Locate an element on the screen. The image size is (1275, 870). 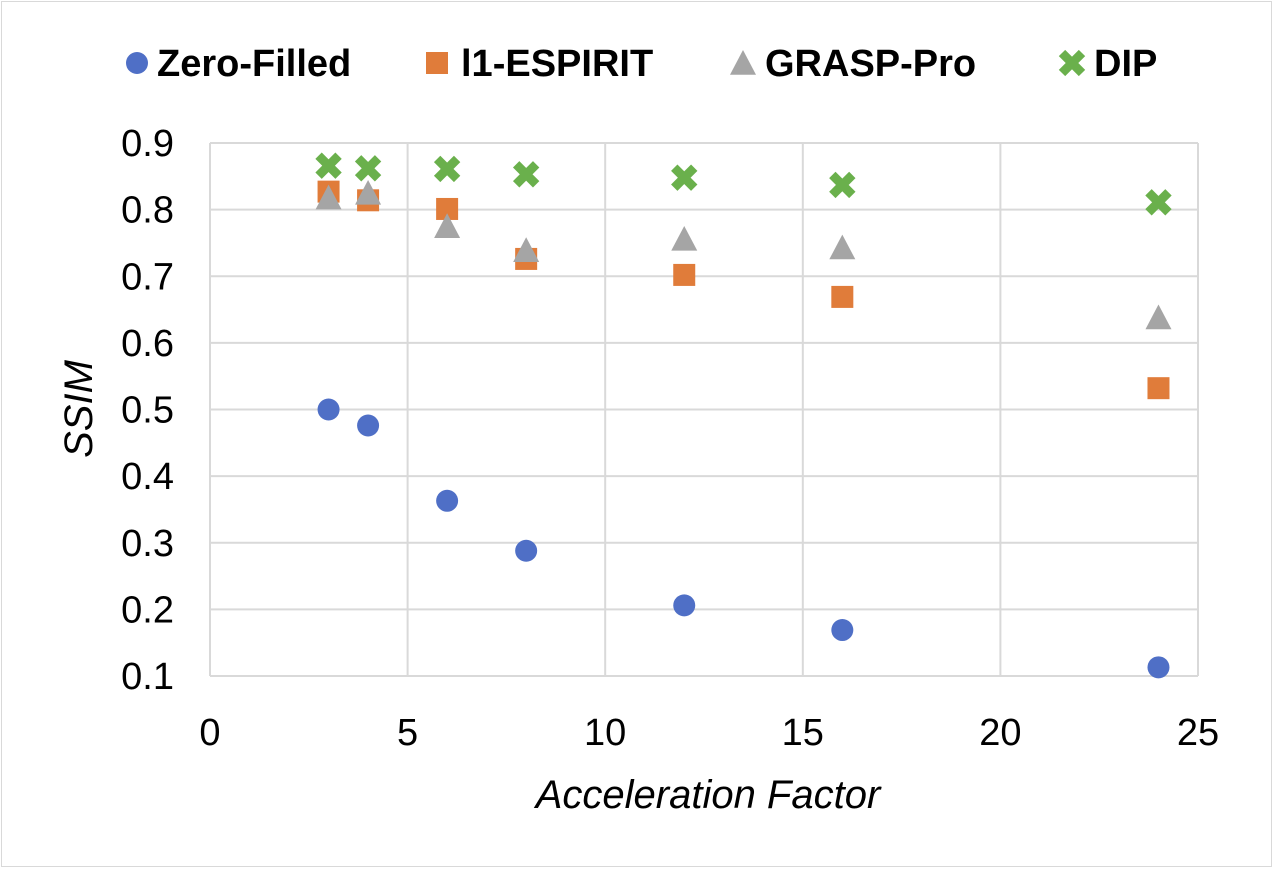
legend: Zero-Filled l1-ESPIRIT GRASP-Pro DIP is located at coordinates (641, 64).